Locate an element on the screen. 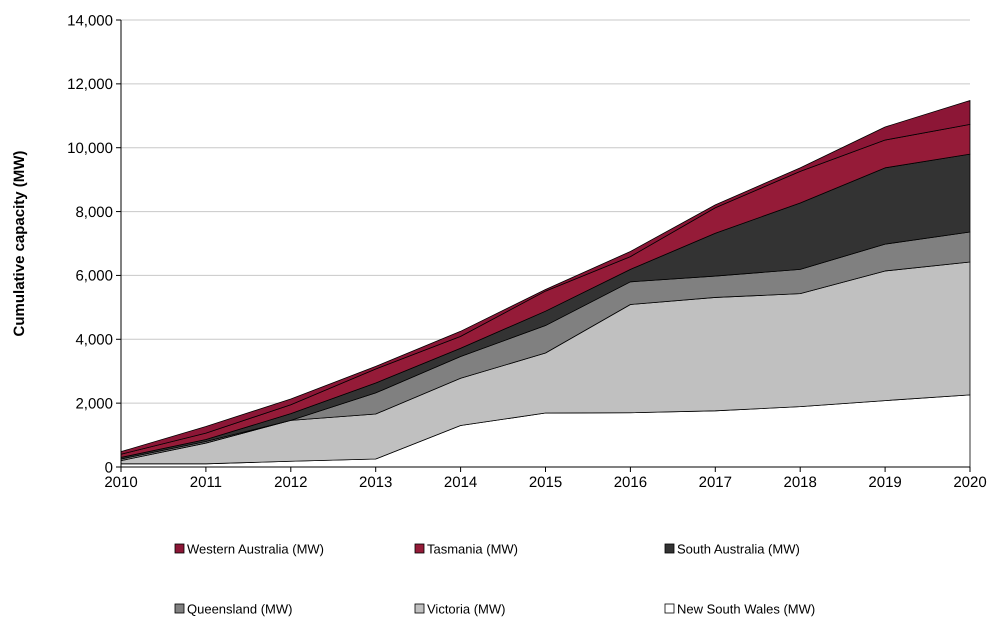 Image resolution: width=991 pixels, height=624 pixels. legend-label: Queensland (MW) is located at coordinates (239, 609).